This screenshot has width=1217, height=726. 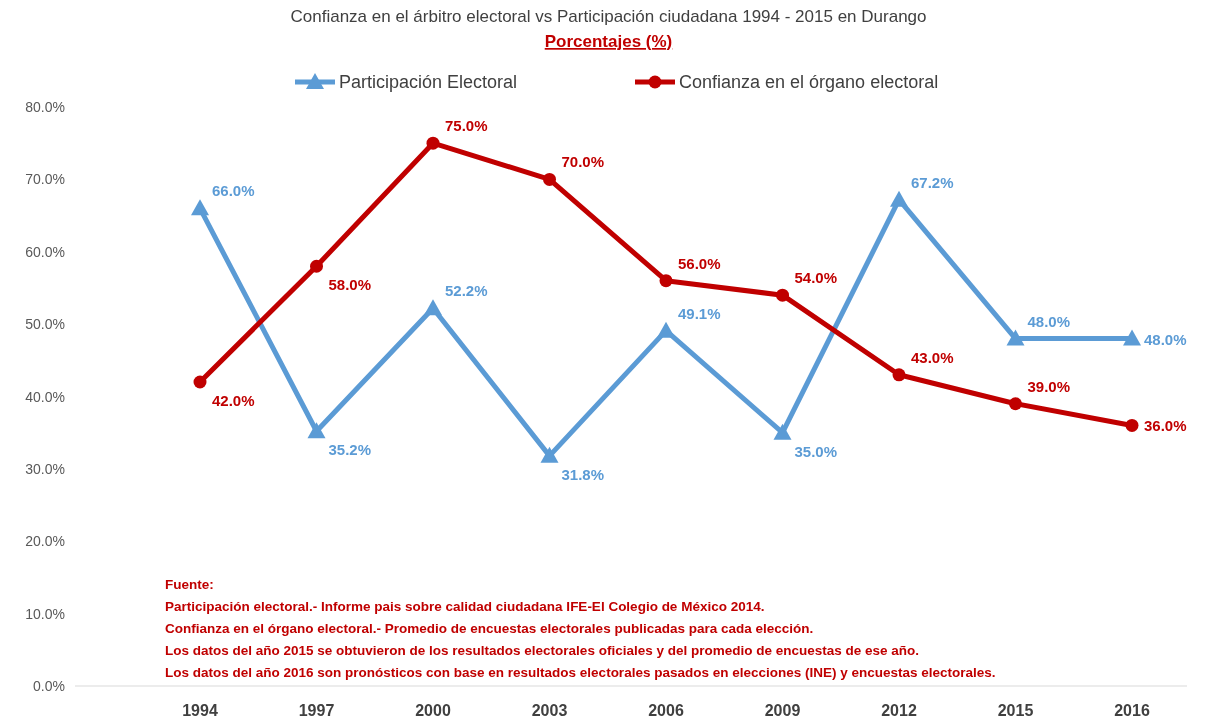 What do you see at coordinates (489, 628) in the screenshot?
I see `annotation: Confianza en el órgano electoral.- Promedio de encuestas electorales publicadas para cada elección.` at bounding box center [489, 628].